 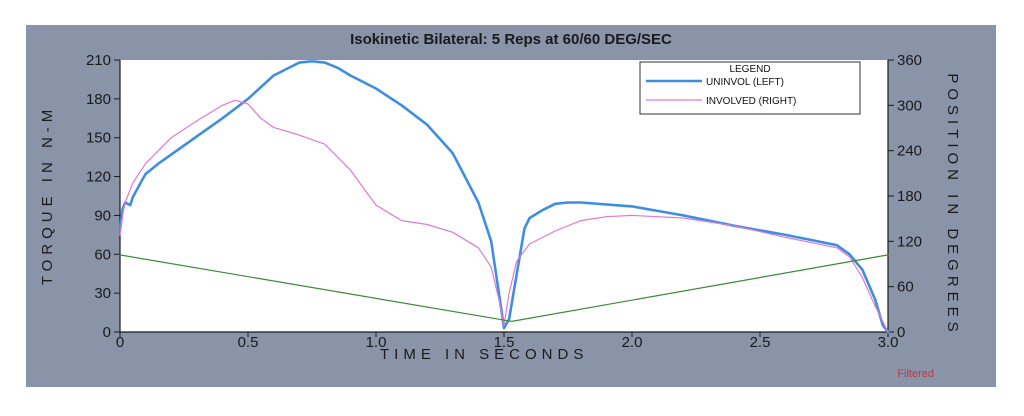 What do you see at coordinates (745, 82) in the screenshot?
I see `legend-label-uninvol-left: UNINVOL (LEFT)` at bounding box center [745, 82].